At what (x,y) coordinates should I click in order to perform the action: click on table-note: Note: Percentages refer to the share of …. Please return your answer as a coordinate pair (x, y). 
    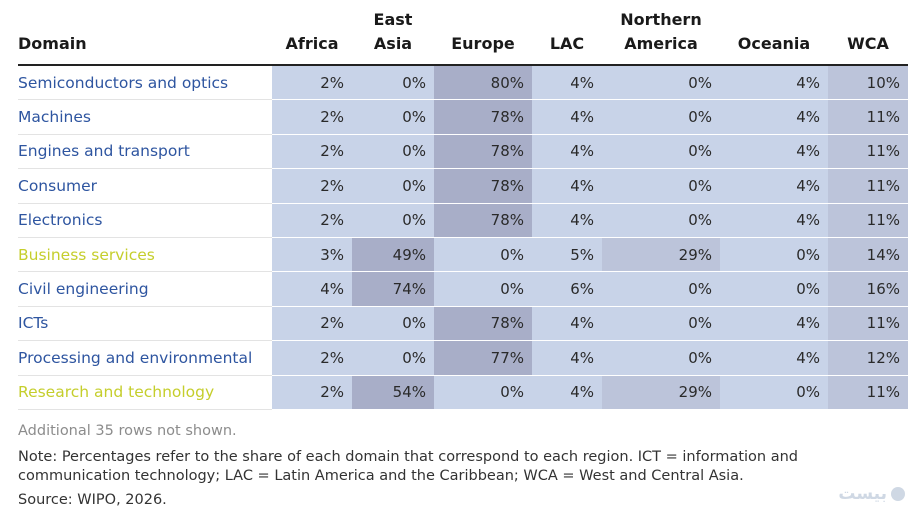
    Looking at the image, I should click on (408, 466).